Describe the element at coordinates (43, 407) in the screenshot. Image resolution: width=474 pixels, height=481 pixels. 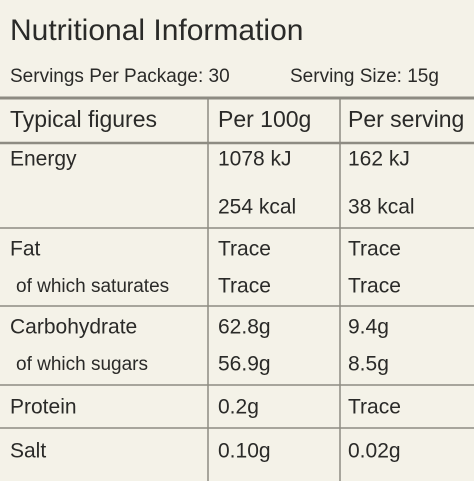
I see `row-label: Protein` at that location.